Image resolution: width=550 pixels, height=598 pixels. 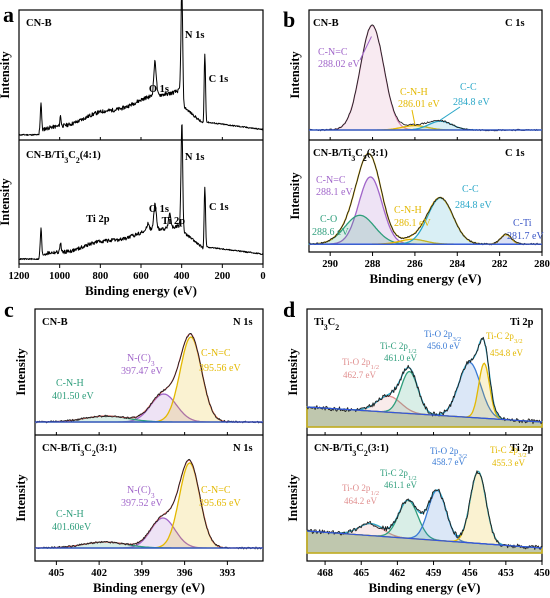 What do you see at coordinates (443, 346) in the screenshot?
I see `peak-value: 456.0 eV` at bounding box center [443, 346].